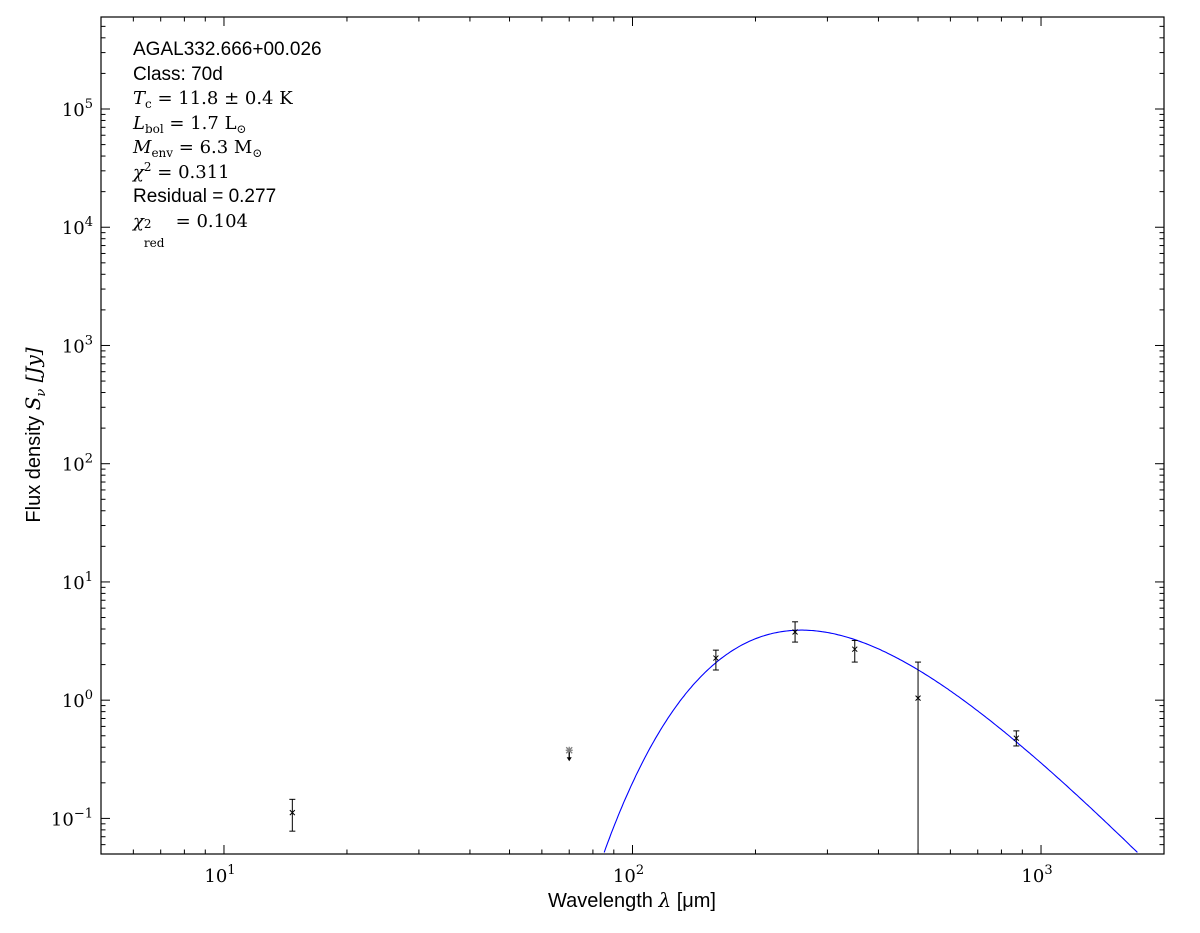 The width and height of the screenshot is (1200, 933). What do you see at coordinates (190, 230) in the screenshot?
I see `chi2-reduced-line: χ 2 red = 0.104` at bounding box center [190, 230].